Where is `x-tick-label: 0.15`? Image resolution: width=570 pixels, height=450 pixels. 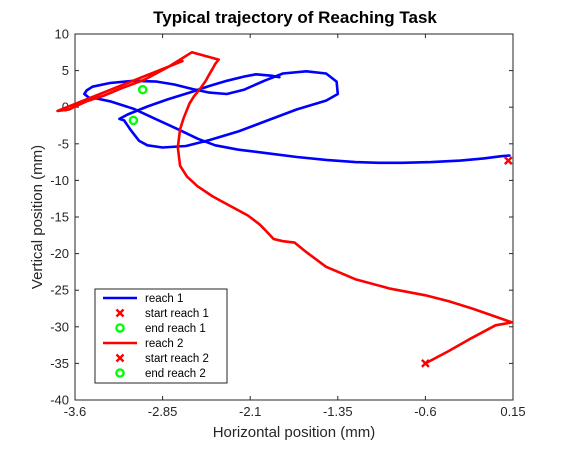 x-tick-label: 0.15 is located at coordinates (512, 411).